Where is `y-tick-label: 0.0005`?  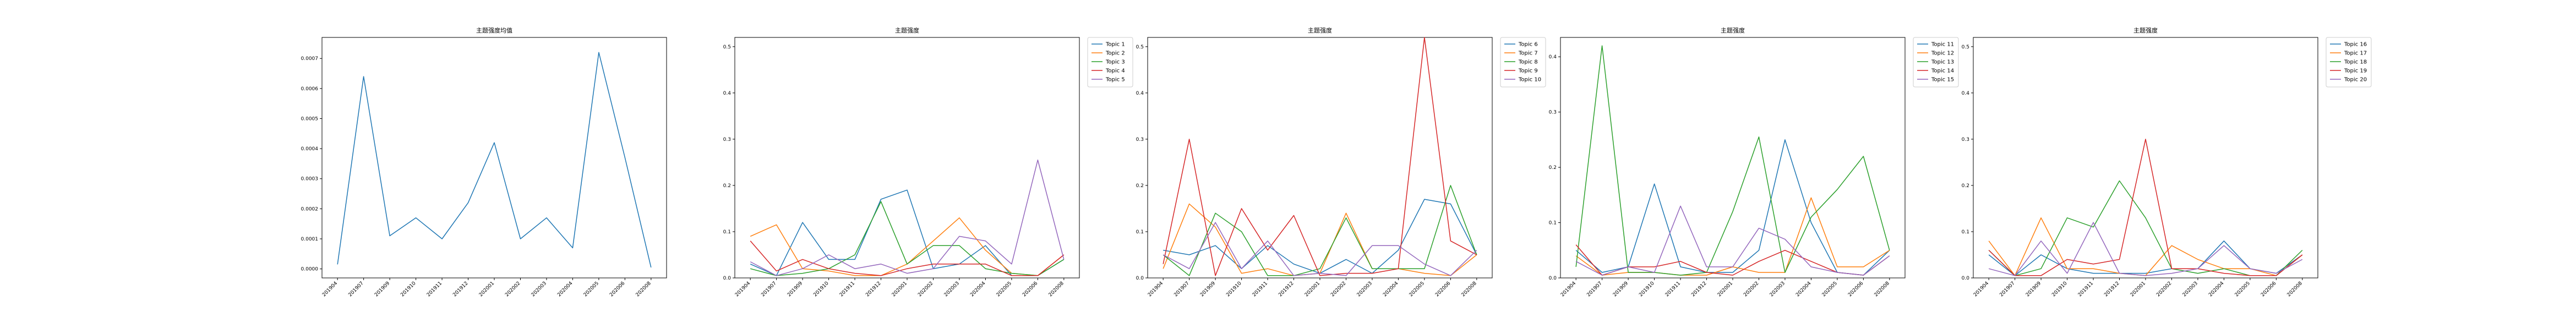
y-tick-label: 0.0005 is located at coordinates (310, 119).